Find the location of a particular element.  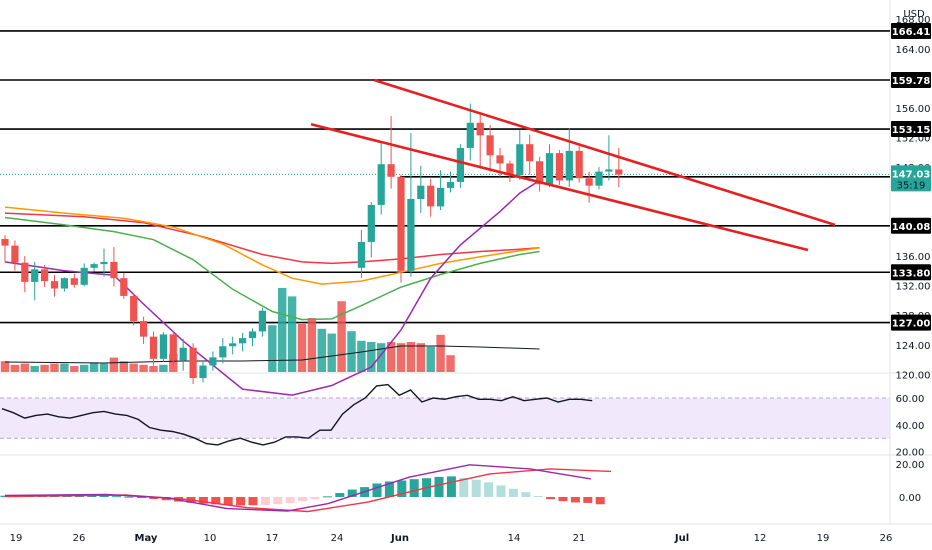

rsi-band-layer is located at coordinates (445, 418).